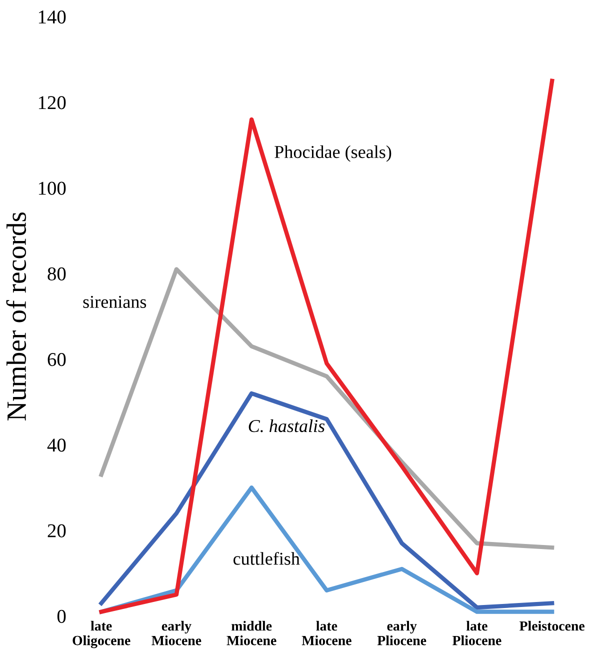 This screenshot has height=666, width=594. Describe the element at coordinates (477, 633) in the screenshot. I see `x-tick-label: late Pliocene` at that location.